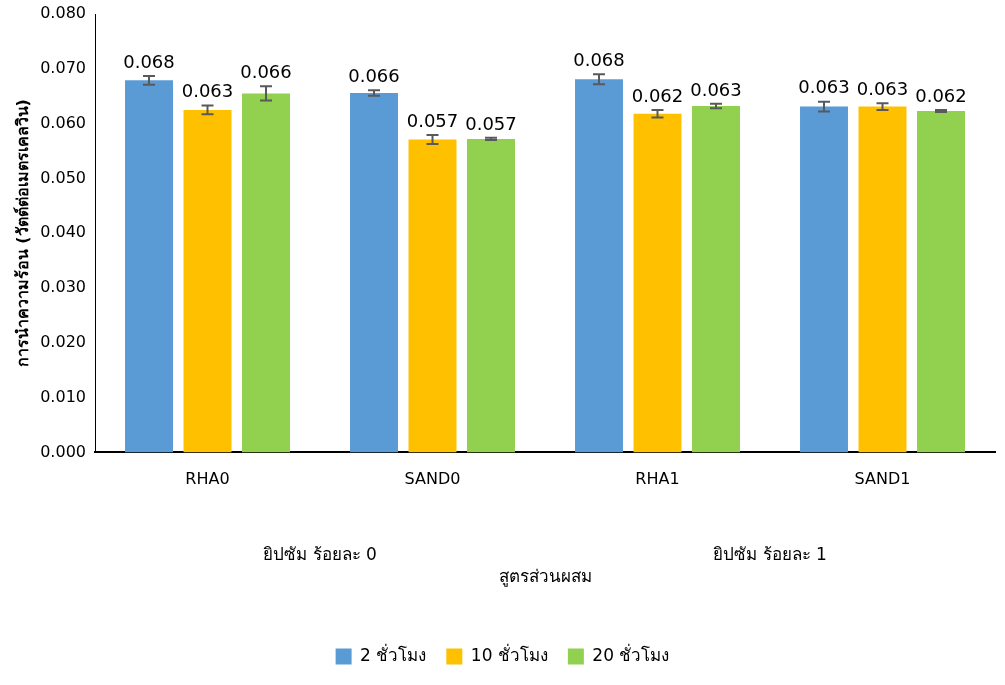 Image resolution: width=1005 pixels, height=685 pixels. What do you see at coordinates (770, 553) in the screenshot?
I see `text: ยิปซัม ร้อยละ 1` at bounding box center [770, 553].